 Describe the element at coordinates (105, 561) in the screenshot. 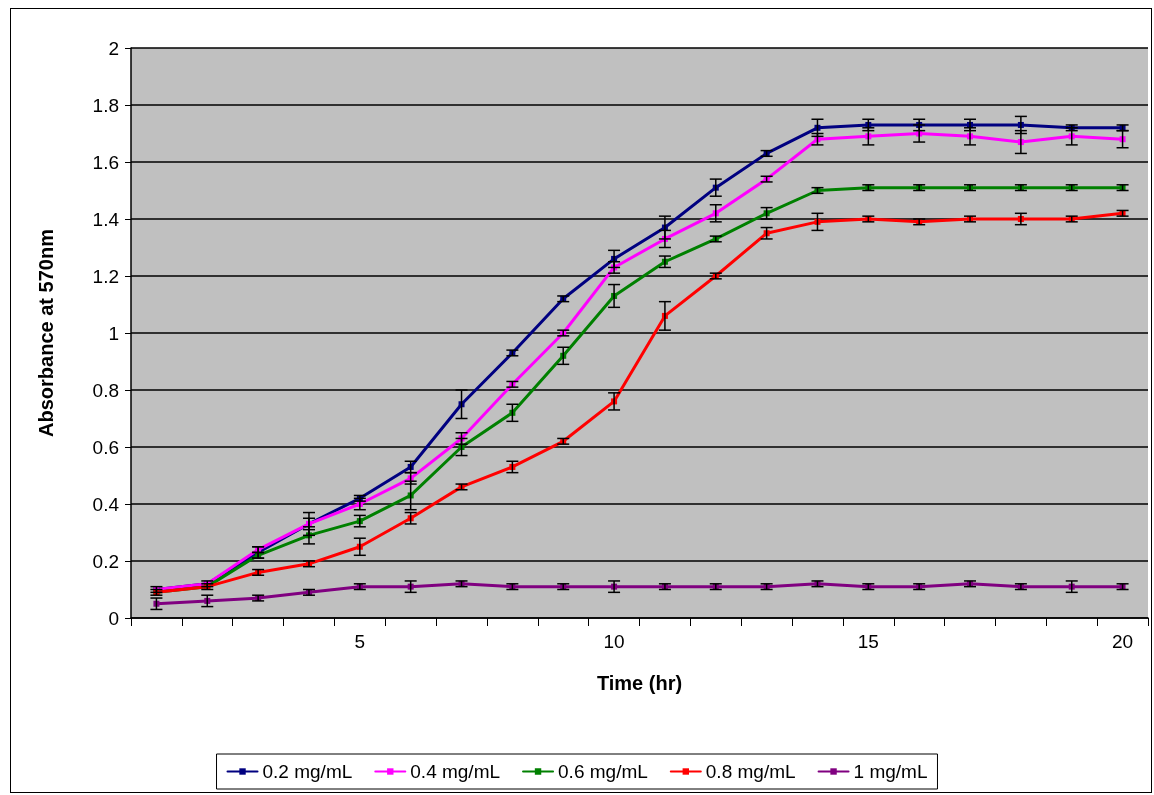

I see `y-tick-label: 0.2` at that location.